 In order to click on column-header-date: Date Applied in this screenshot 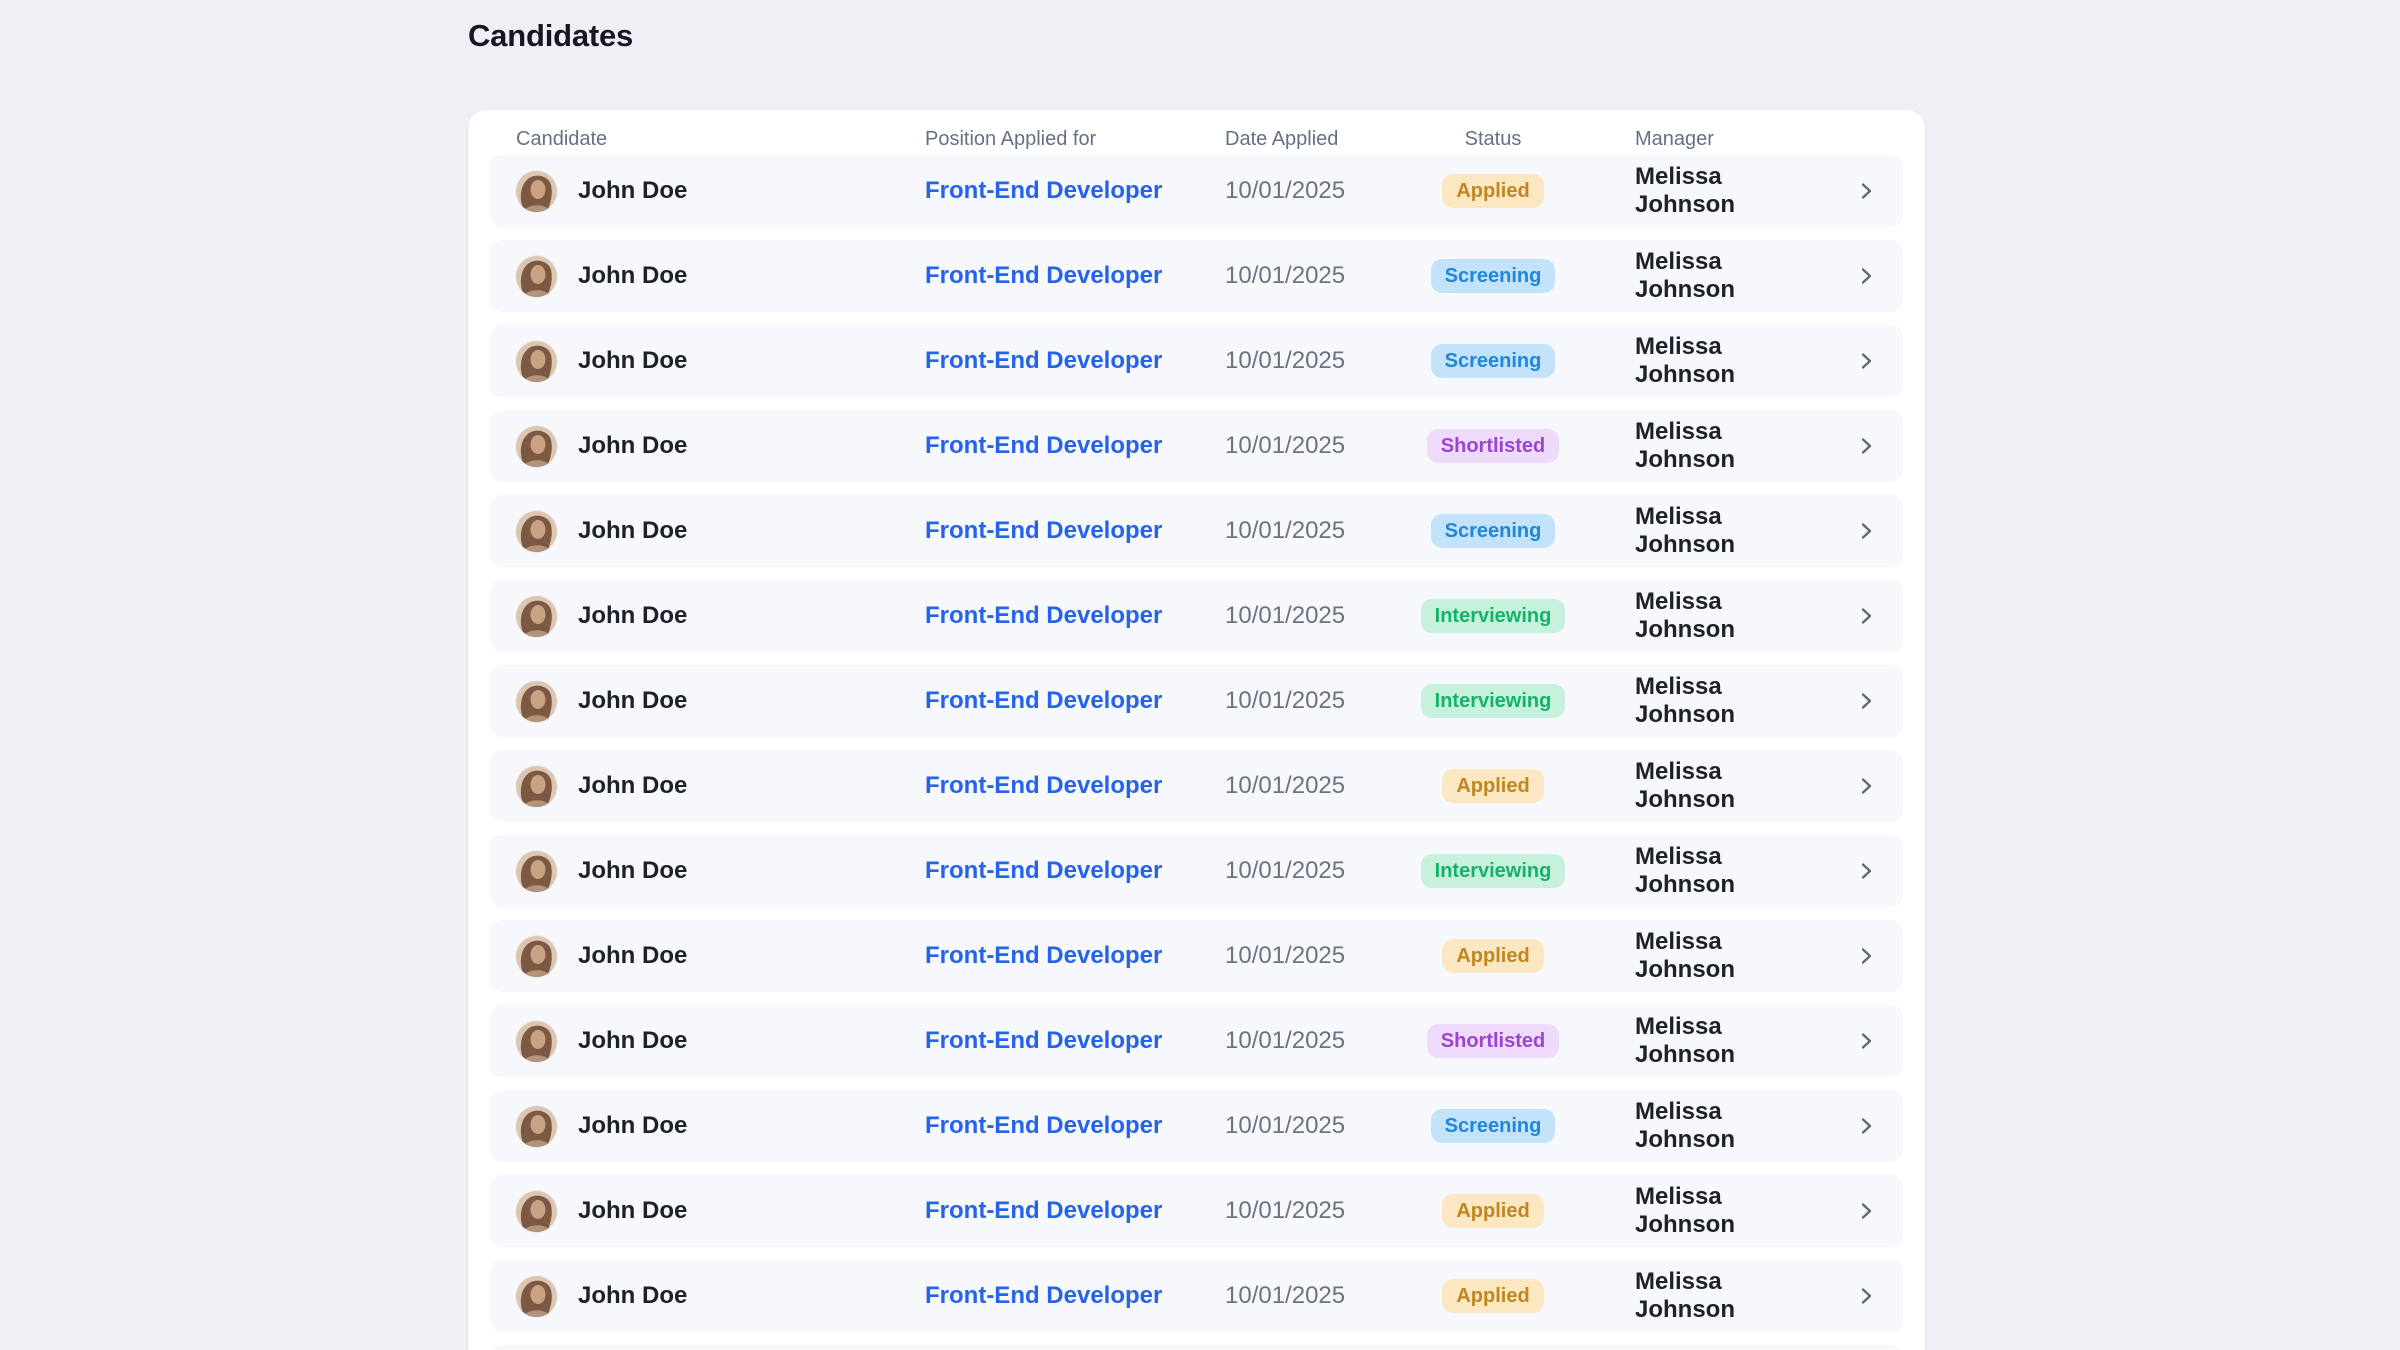, I will do `click(1282, 139)`.